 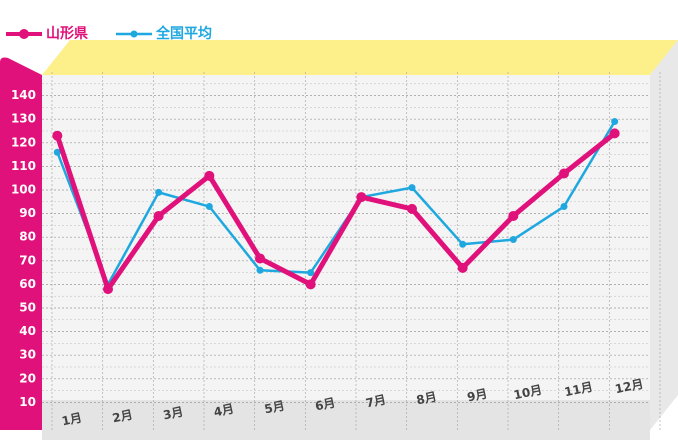 What do you see at coordinates (274, 408) in the screenshot?
I see `x-tick-label: 5月` at bounding box center [274, 408].